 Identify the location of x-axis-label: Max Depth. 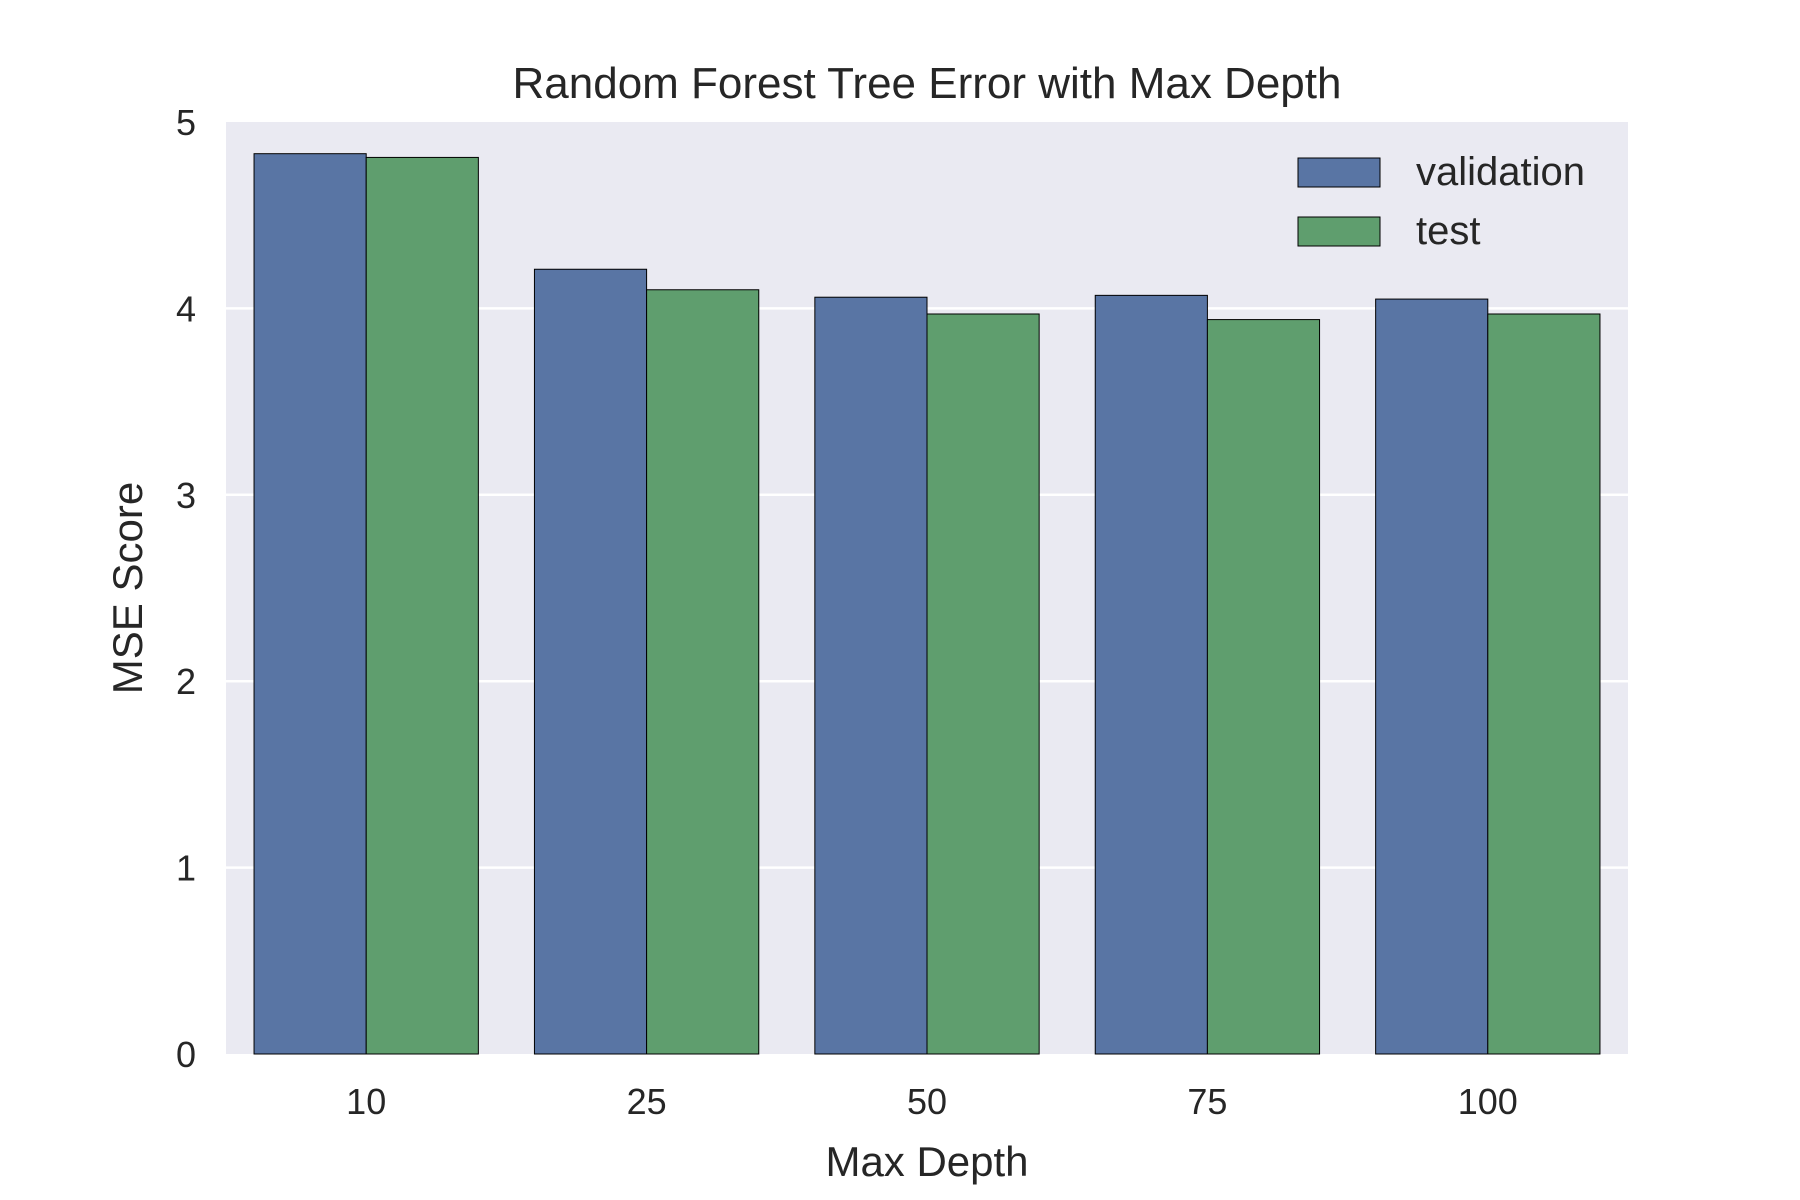
(926, 1161).